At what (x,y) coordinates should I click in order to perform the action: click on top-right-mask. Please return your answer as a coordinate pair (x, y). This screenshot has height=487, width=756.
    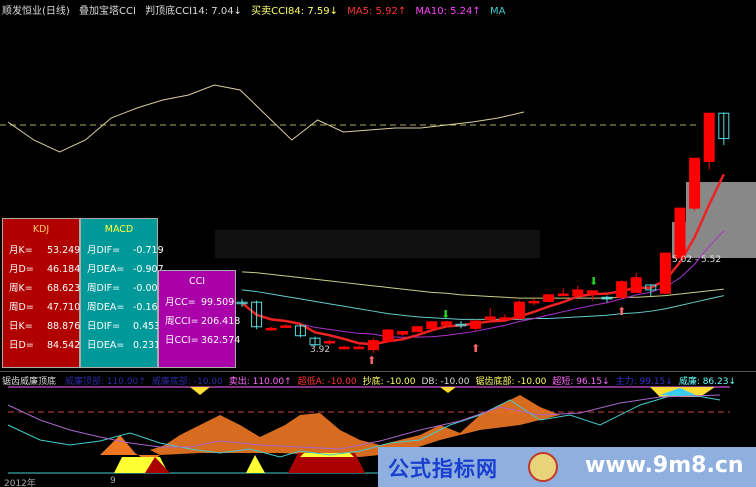
    Looking at the image, I should click on (590, 61).